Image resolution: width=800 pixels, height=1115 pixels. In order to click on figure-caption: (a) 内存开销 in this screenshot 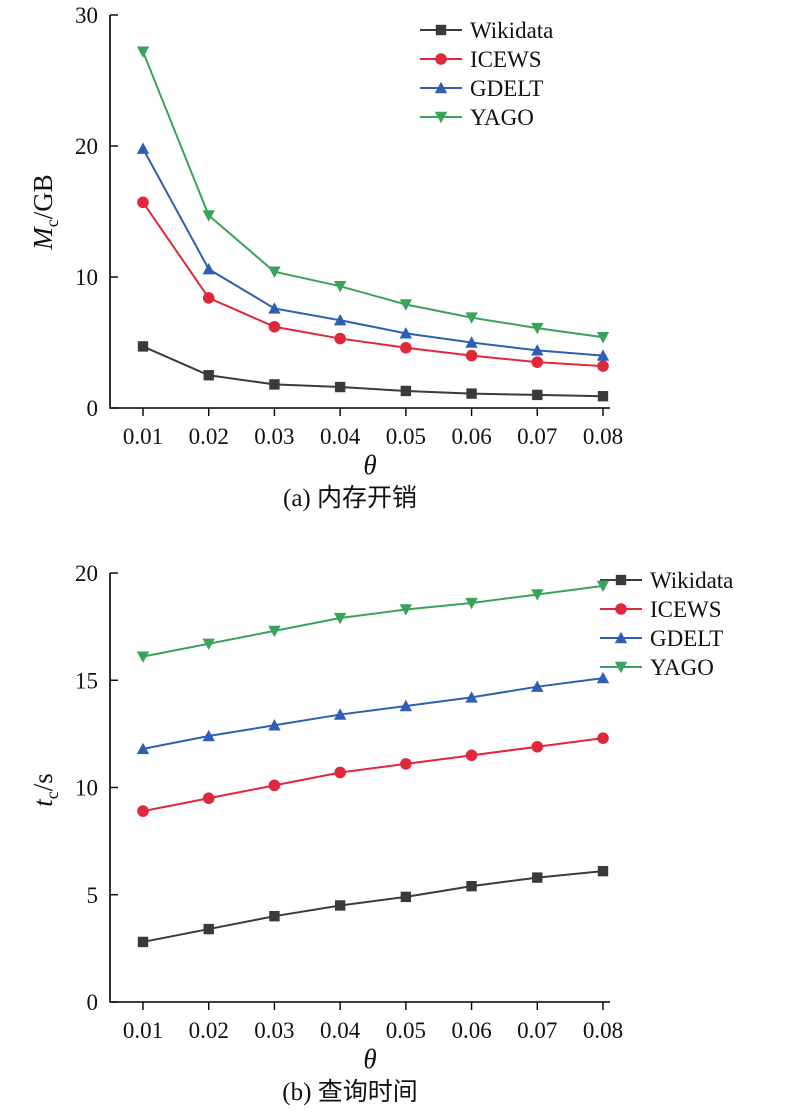, I will do `click(350, 498)`.